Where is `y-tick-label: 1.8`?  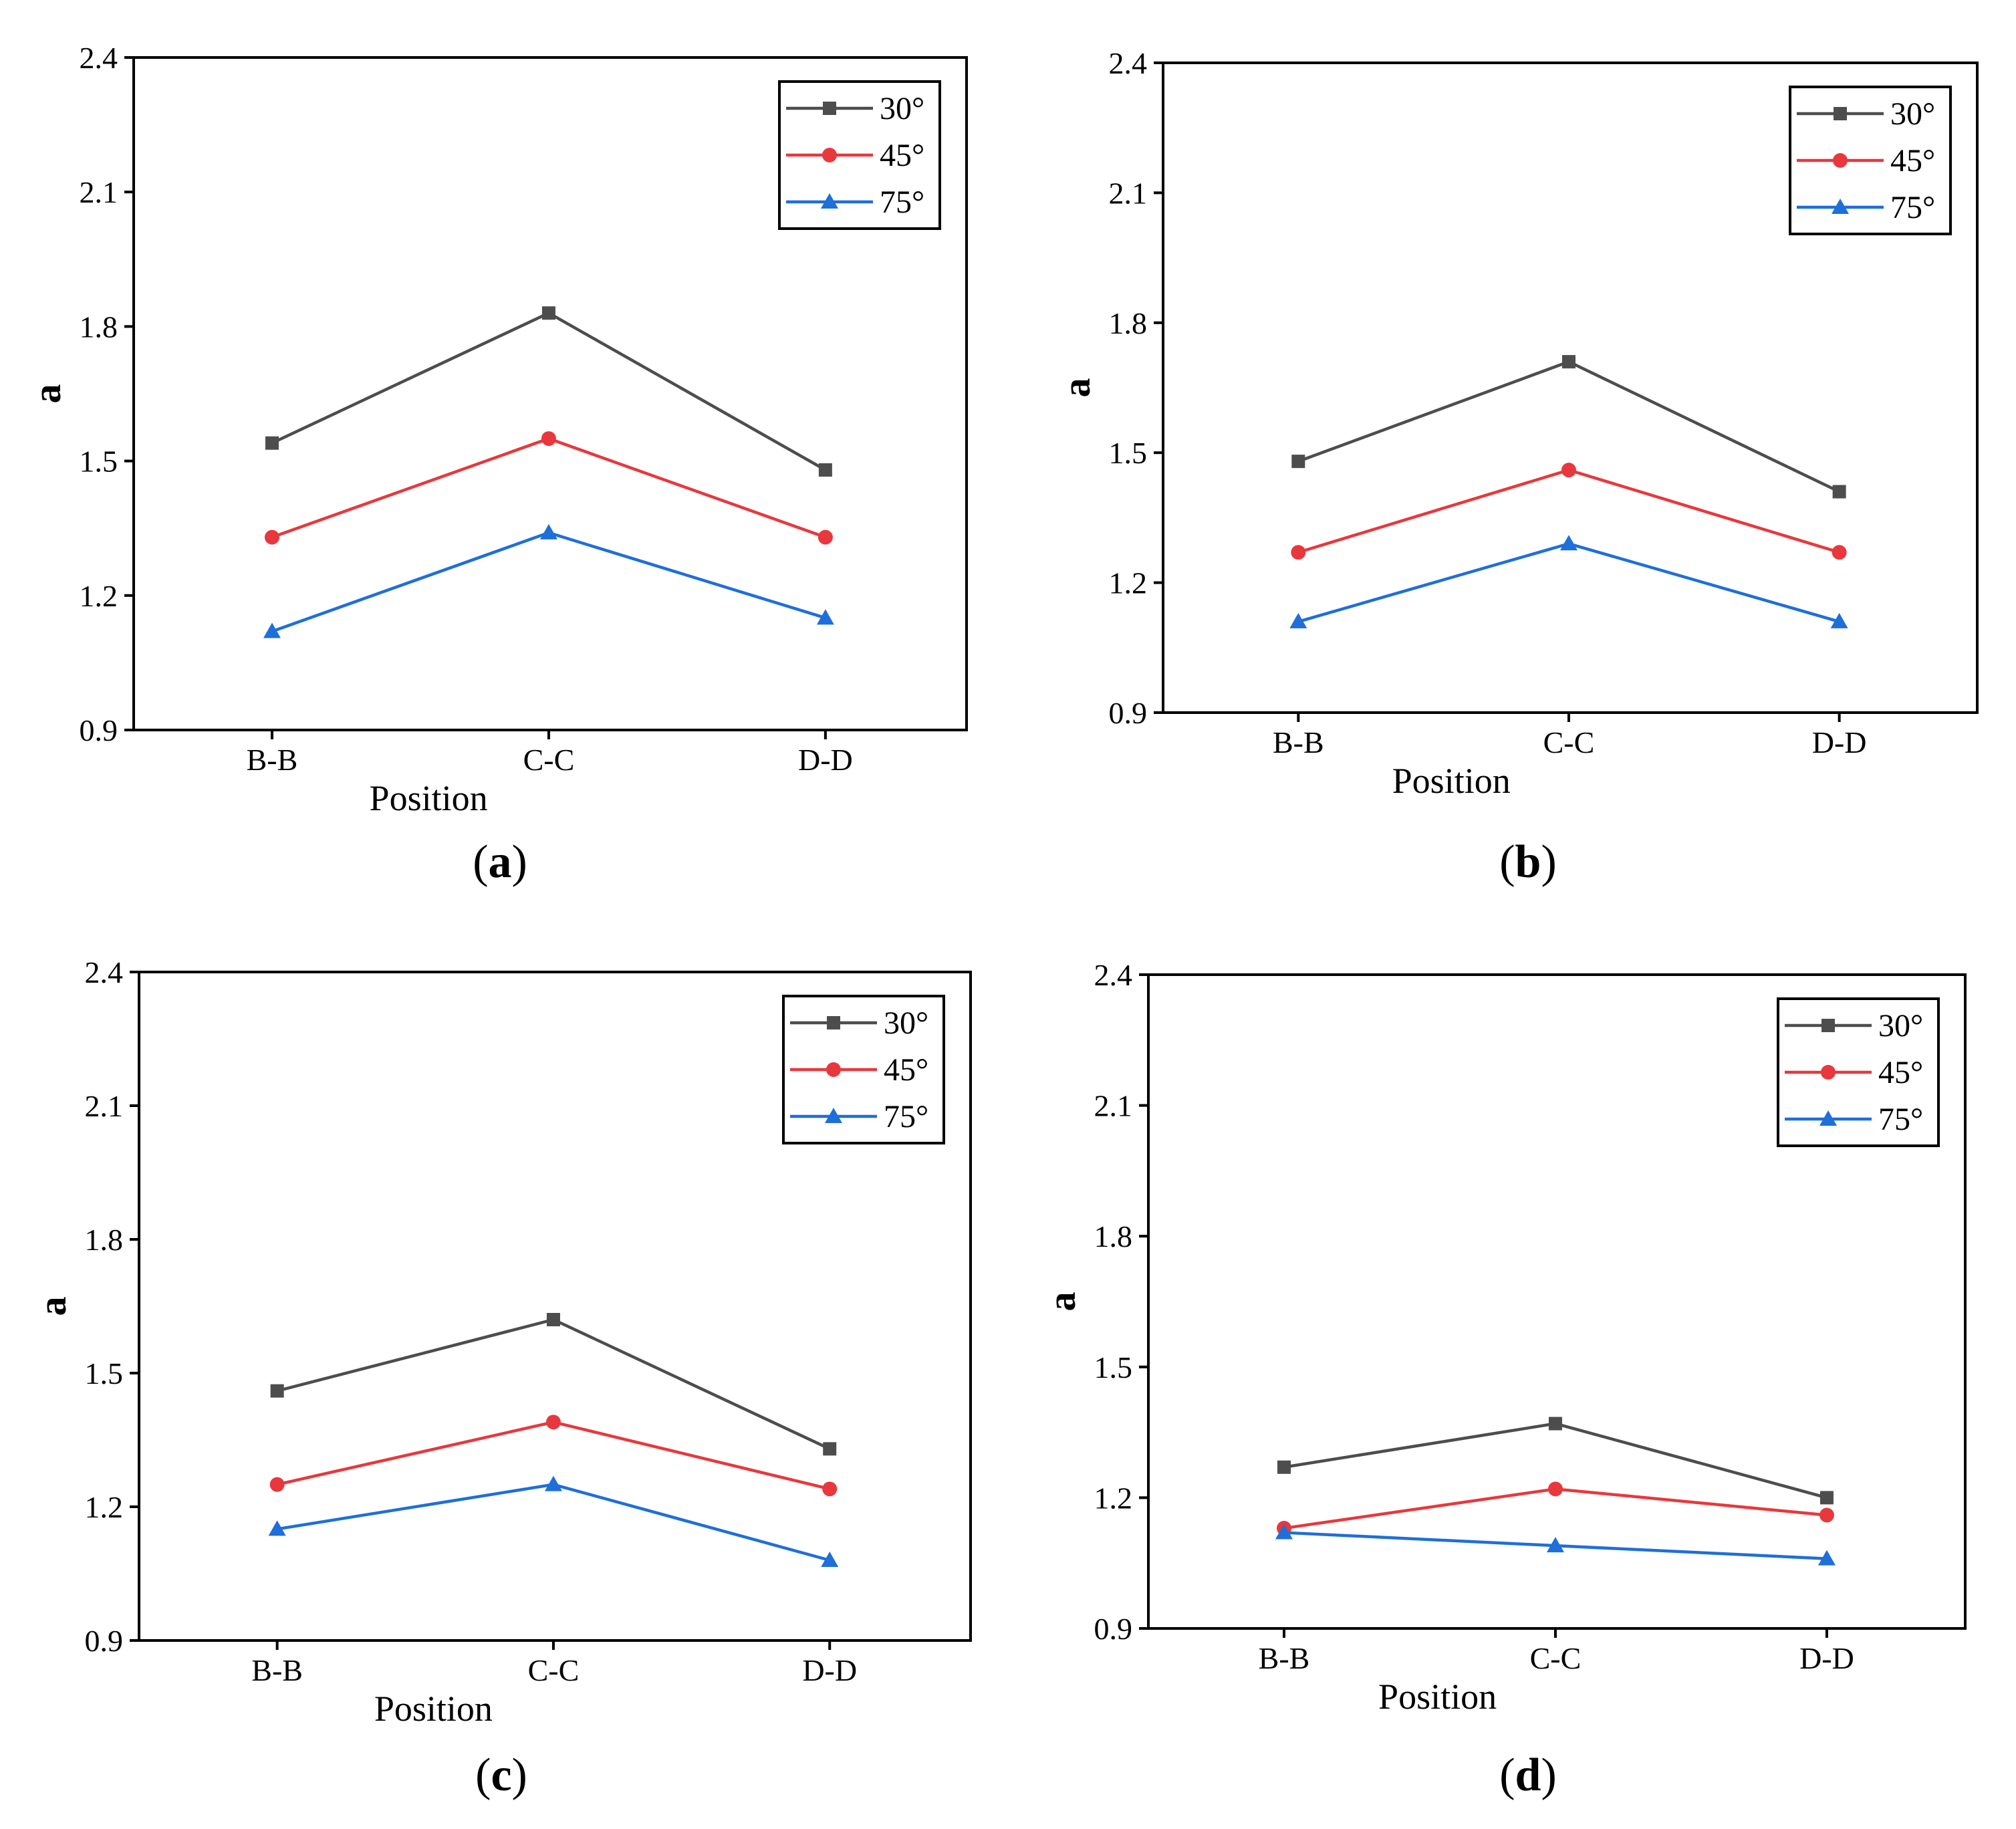 y-tick-label: 1.8 is located at coordinates (104, 1240).